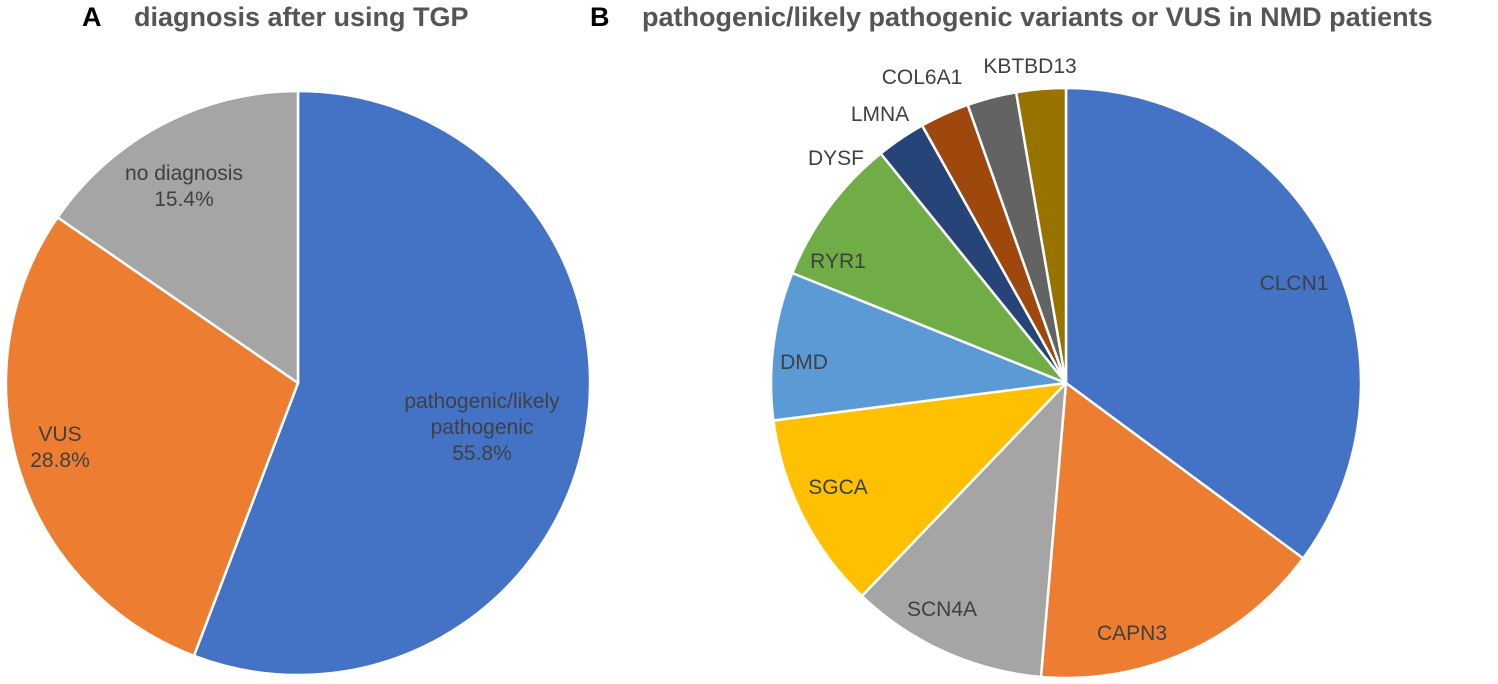  I want to click on pie-b-slice-ryr1, so click(929, 268).